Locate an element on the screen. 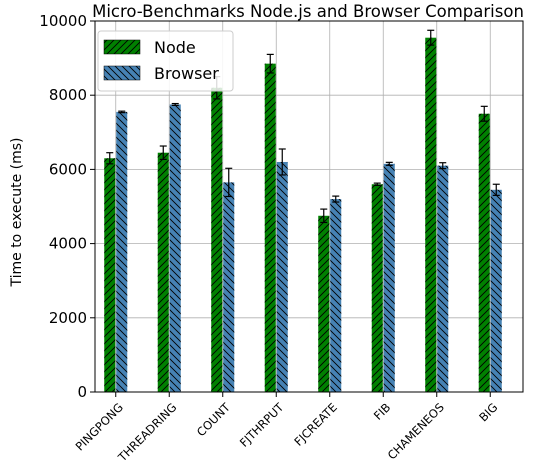 The height and width of the screenshot is (468, 543). y-tick-label: 6000 is located at coordinates (68, 169).